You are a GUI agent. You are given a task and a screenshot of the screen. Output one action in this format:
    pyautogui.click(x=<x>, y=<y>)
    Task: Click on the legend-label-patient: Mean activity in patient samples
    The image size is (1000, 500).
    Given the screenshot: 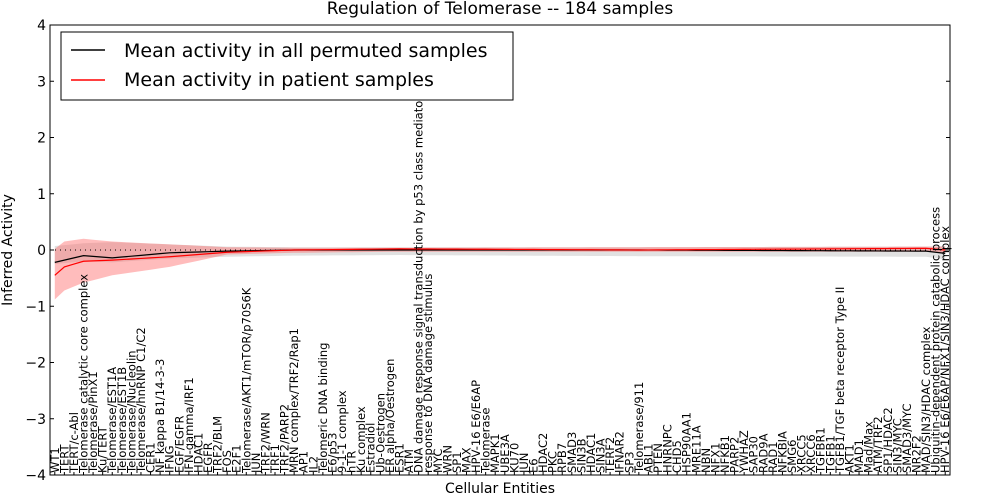 What is the action you would take?
    pyautogui.click(x=279, y=80)
    